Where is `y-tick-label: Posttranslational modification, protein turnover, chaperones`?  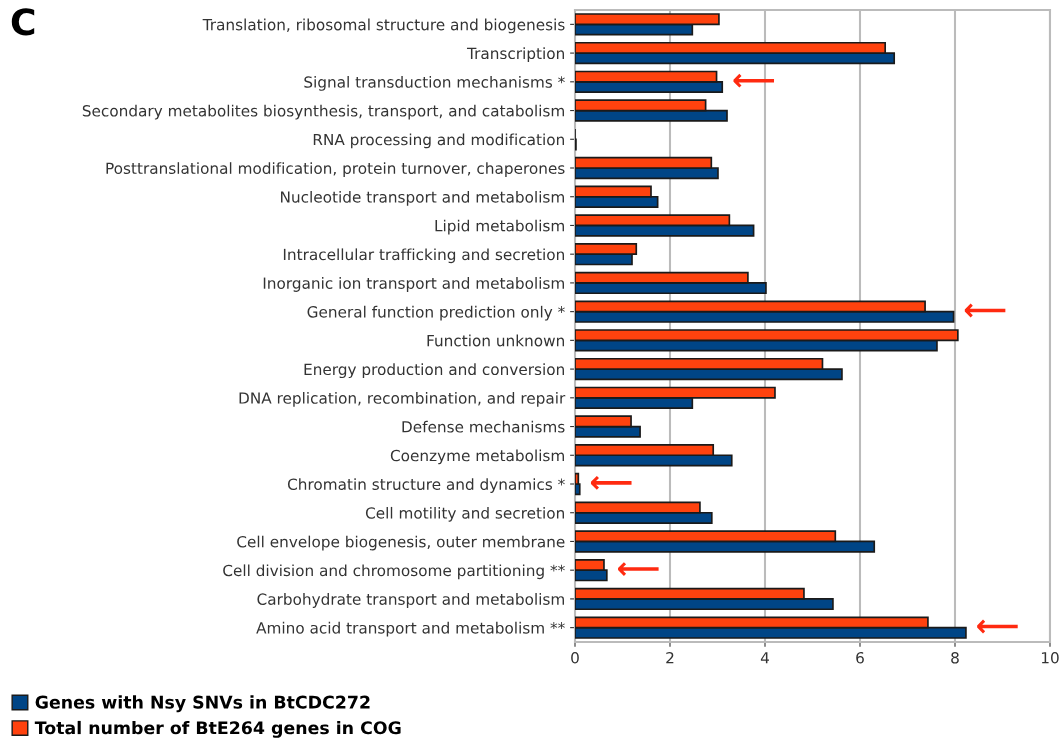 y-tick-label: Posttranslational modification, protein turnover, chaperones is located at coordinates (335, 169).